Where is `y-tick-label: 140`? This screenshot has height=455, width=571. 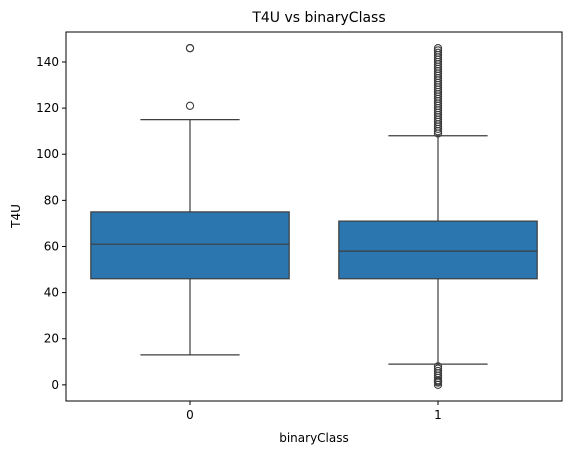
y-tick-label: 140 is located at coordinates (47, 62).